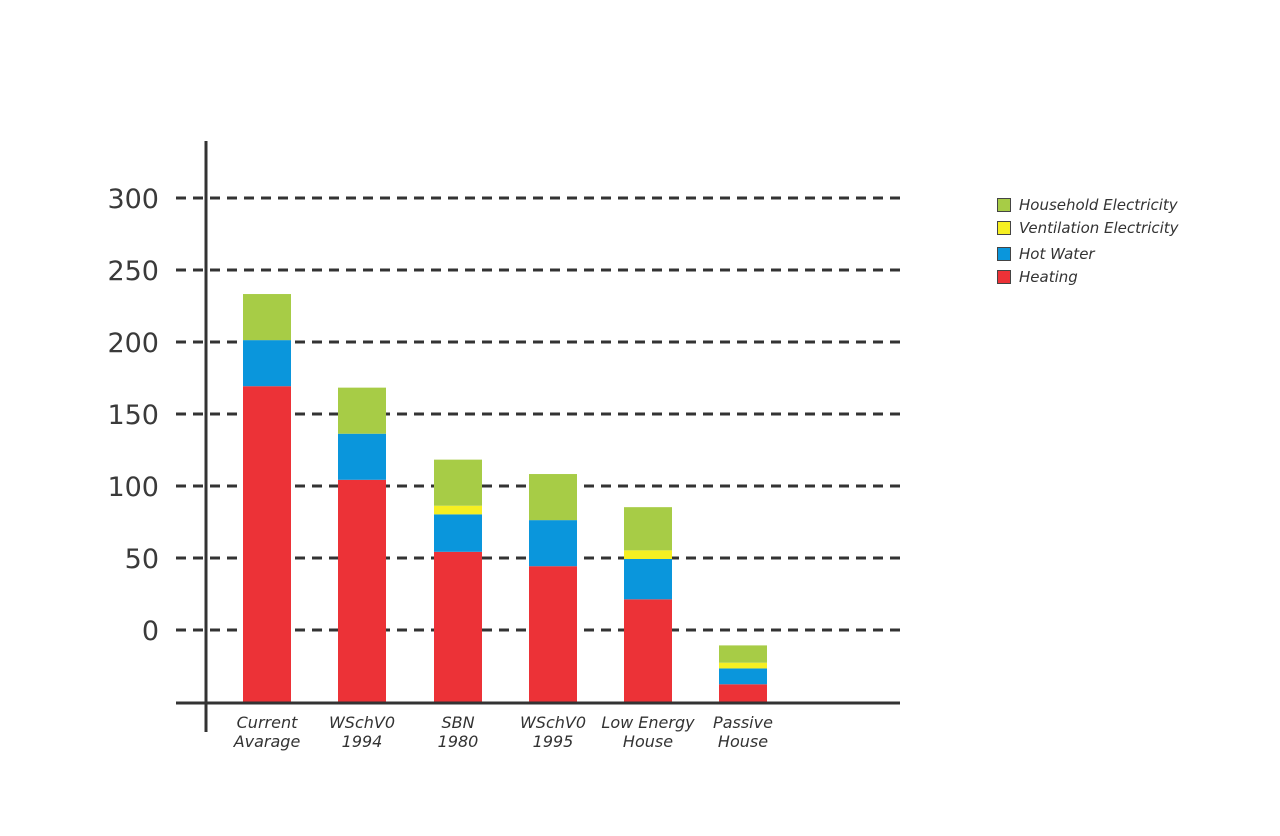 Image resolution: width=1280 pixels, height=836 pixels. I want to click on y-tick-label: 300, so click(133, 199).